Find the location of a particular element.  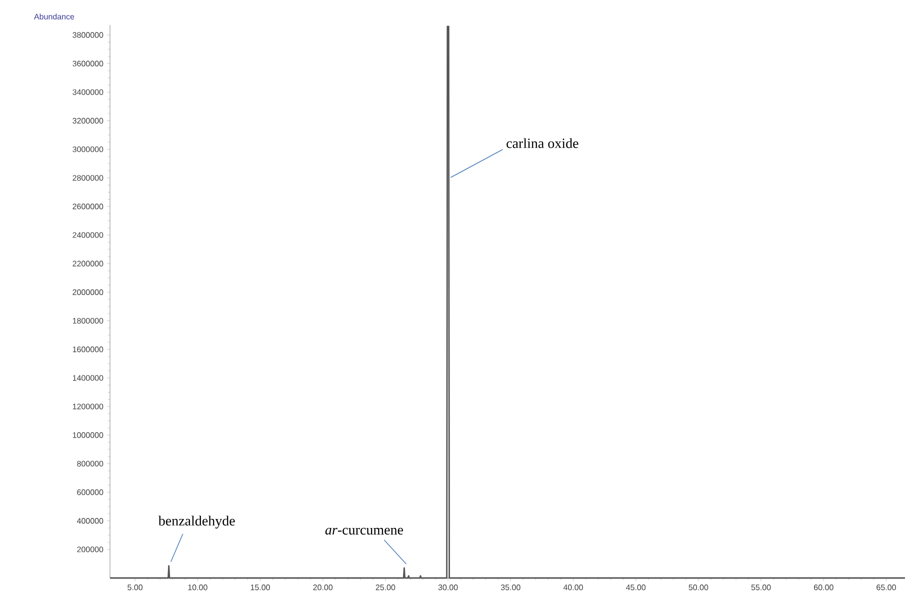

y-tick-label: 2400000 is located at coordinates (88, 235).